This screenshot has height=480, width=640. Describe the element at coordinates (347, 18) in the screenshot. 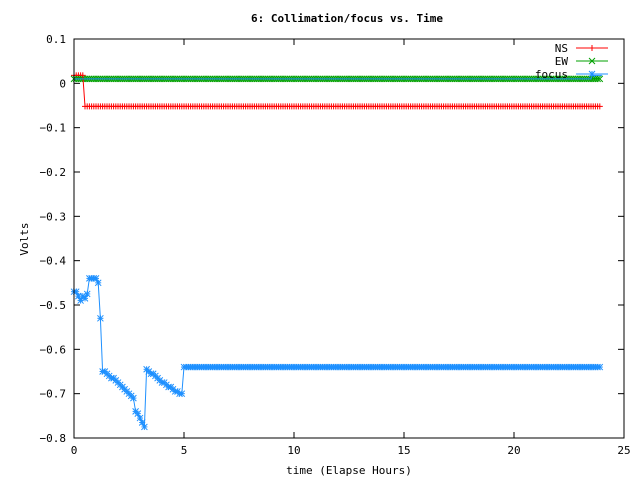

I see `chart-title: 6: Collimation/focus vs. Time` at that location.